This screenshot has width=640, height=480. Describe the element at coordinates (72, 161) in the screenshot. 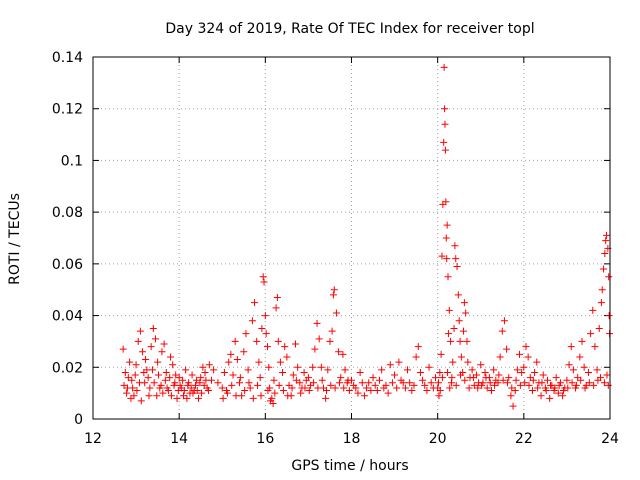

I see `y-tick-label: 0.1` at that location.